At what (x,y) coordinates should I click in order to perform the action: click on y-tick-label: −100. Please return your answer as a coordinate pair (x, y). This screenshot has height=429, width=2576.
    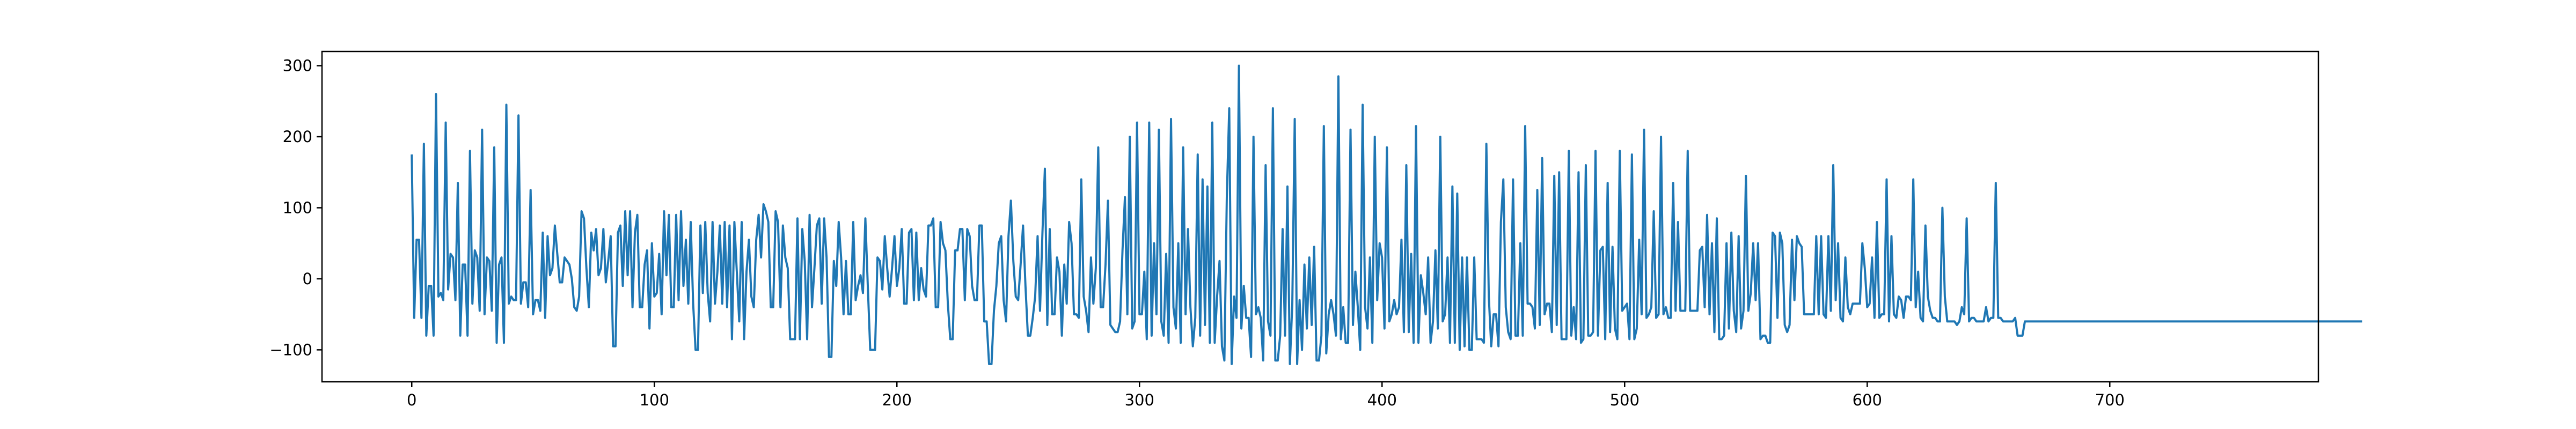
    Looking at the image, I should click on (290, 350).